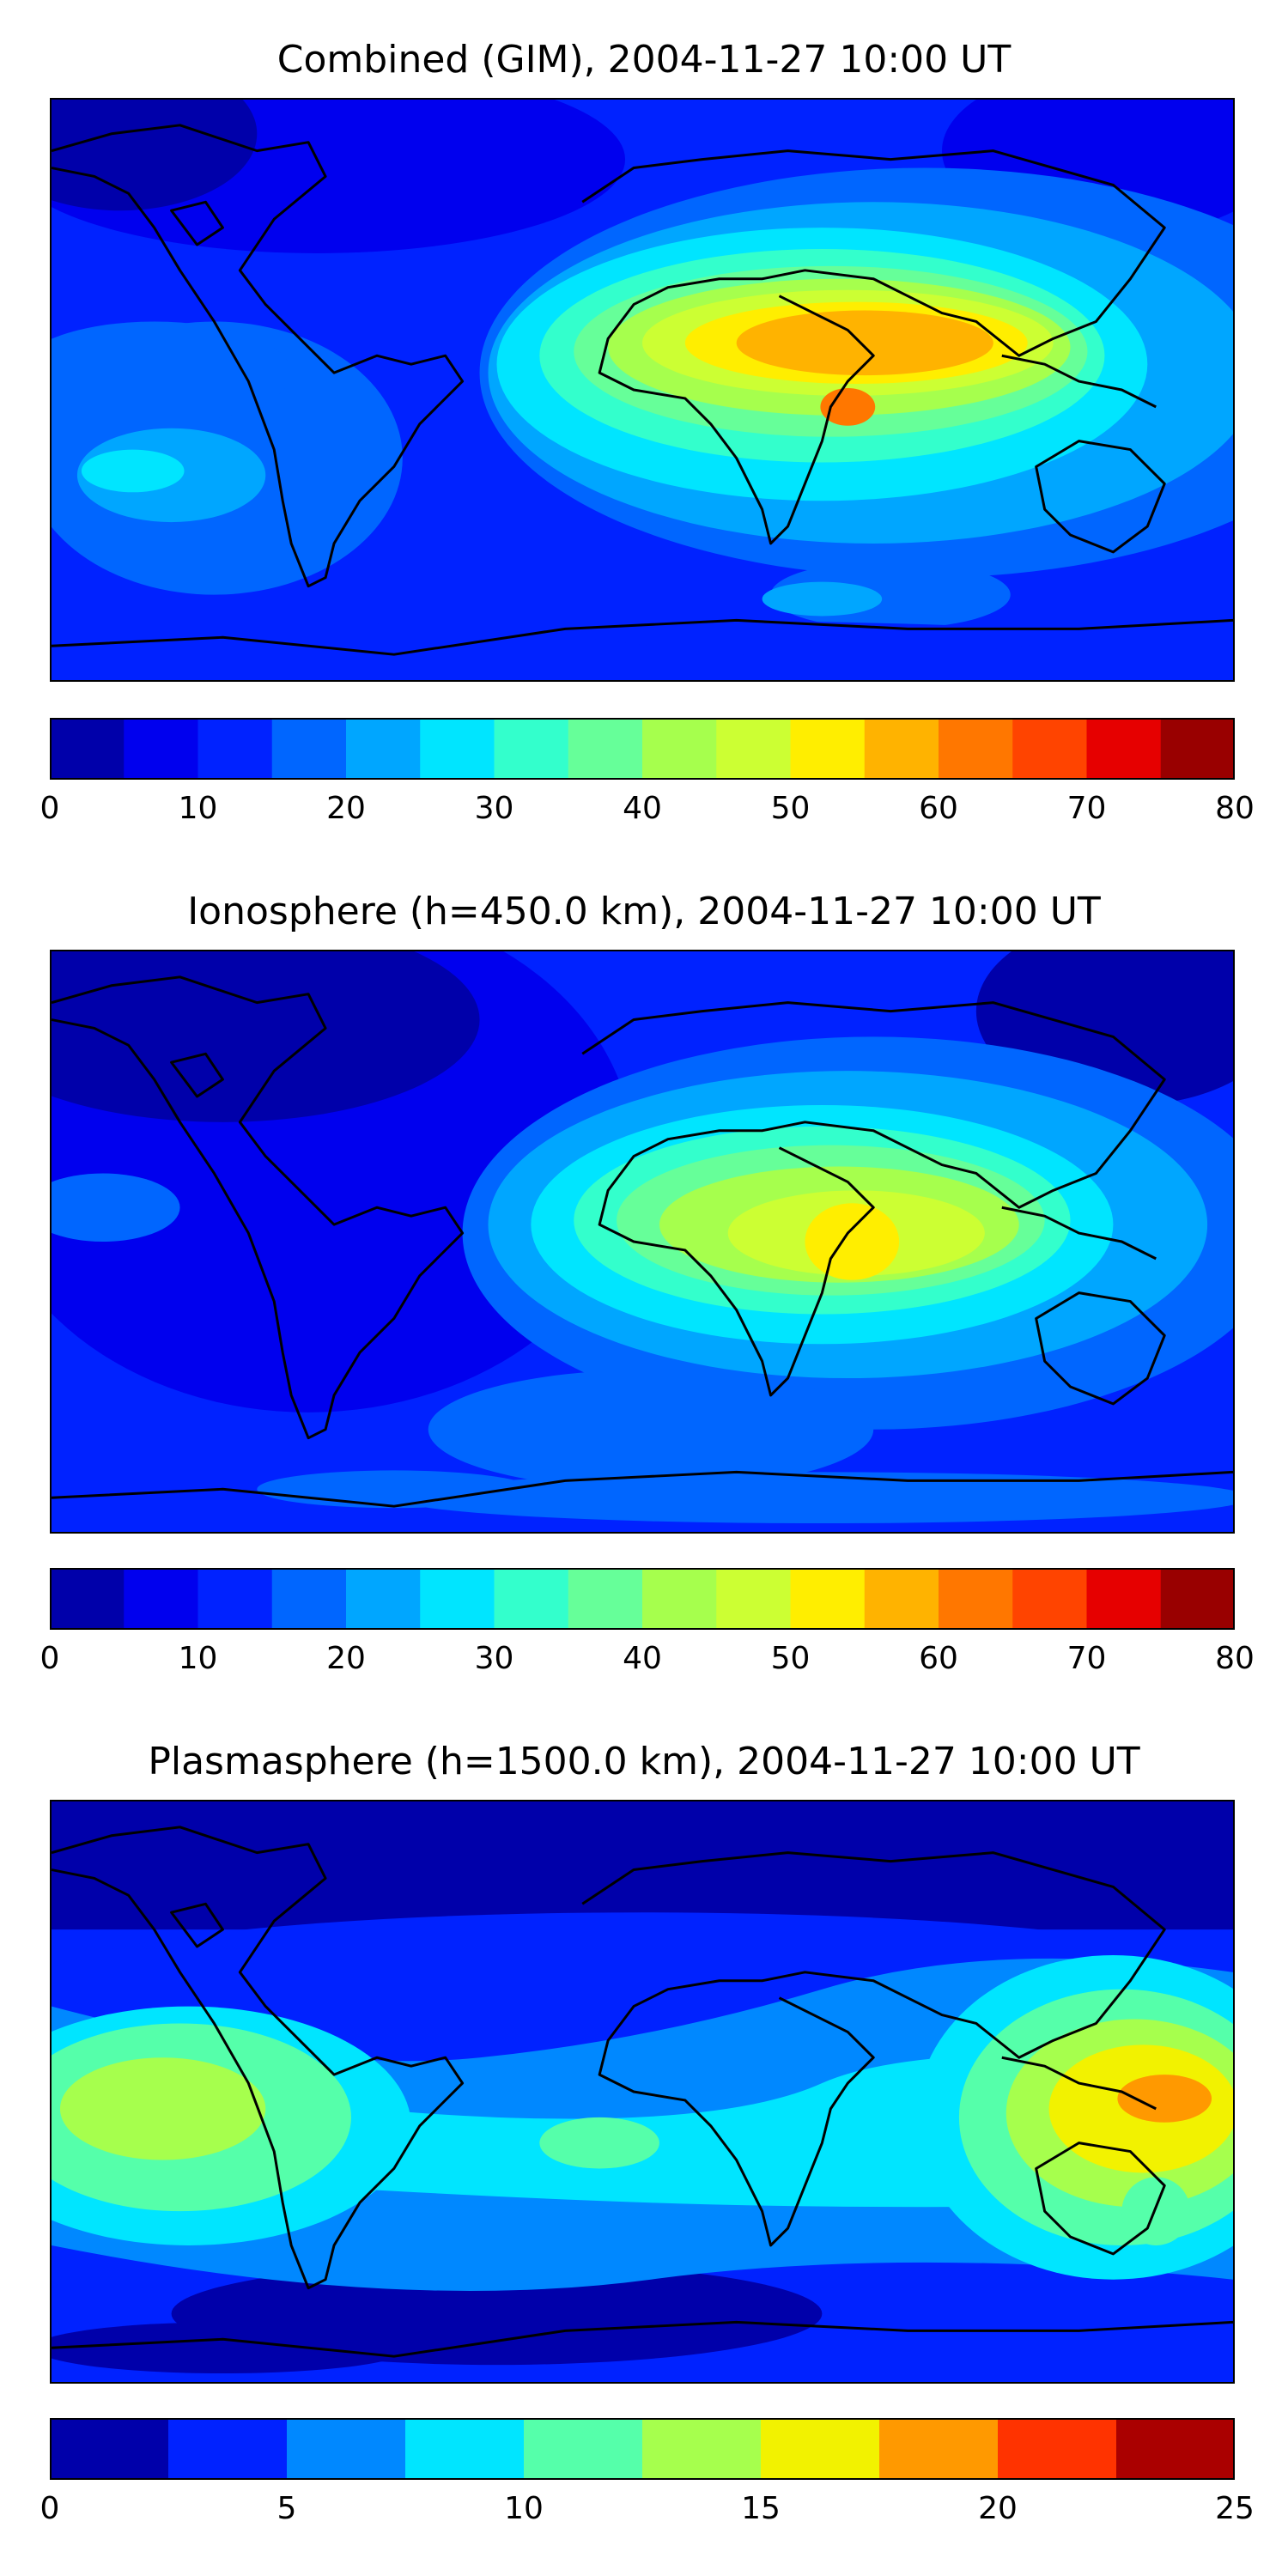  I want to click on colorbar-swatches-plasmasphere, so click(642, 2449).